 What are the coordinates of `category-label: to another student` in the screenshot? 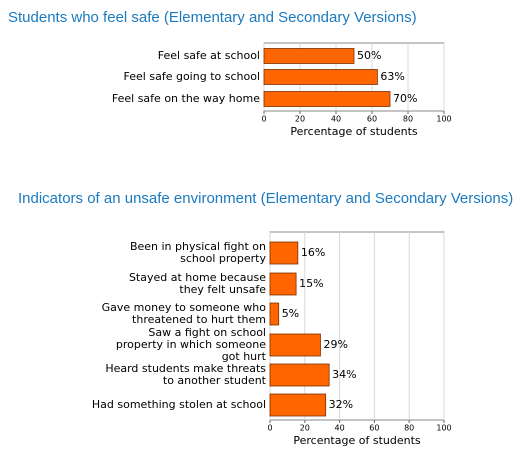 It's located at (215, 380).